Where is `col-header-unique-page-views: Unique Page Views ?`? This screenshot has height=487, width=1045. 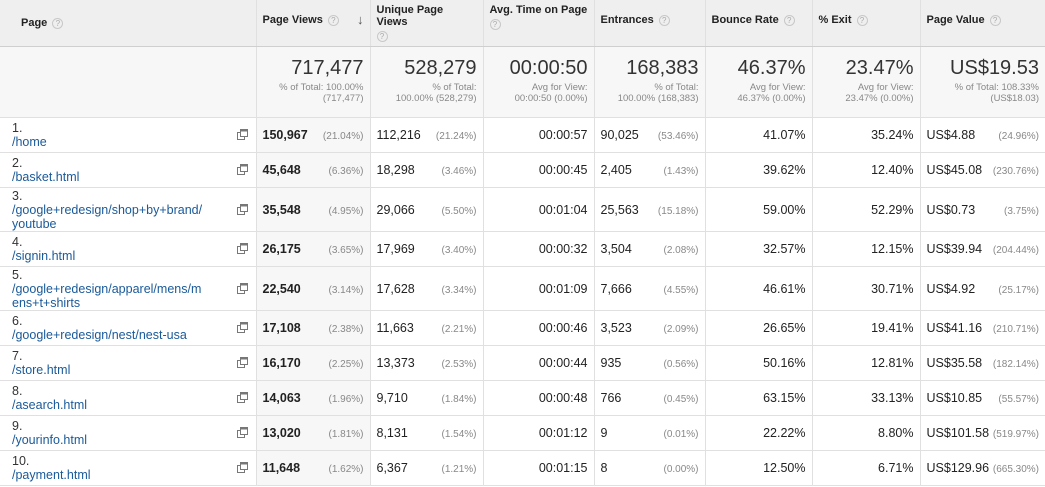
col-header-unique-page-views: Unique Page Views ? is located at coordinates (427, 23).